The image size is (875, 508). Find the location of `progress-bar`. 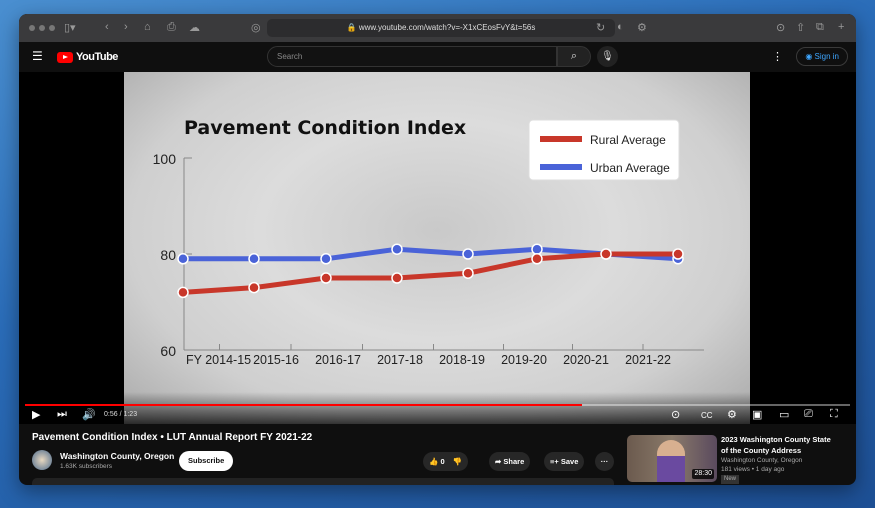

progress-bar is located at coordinates (437, 405).